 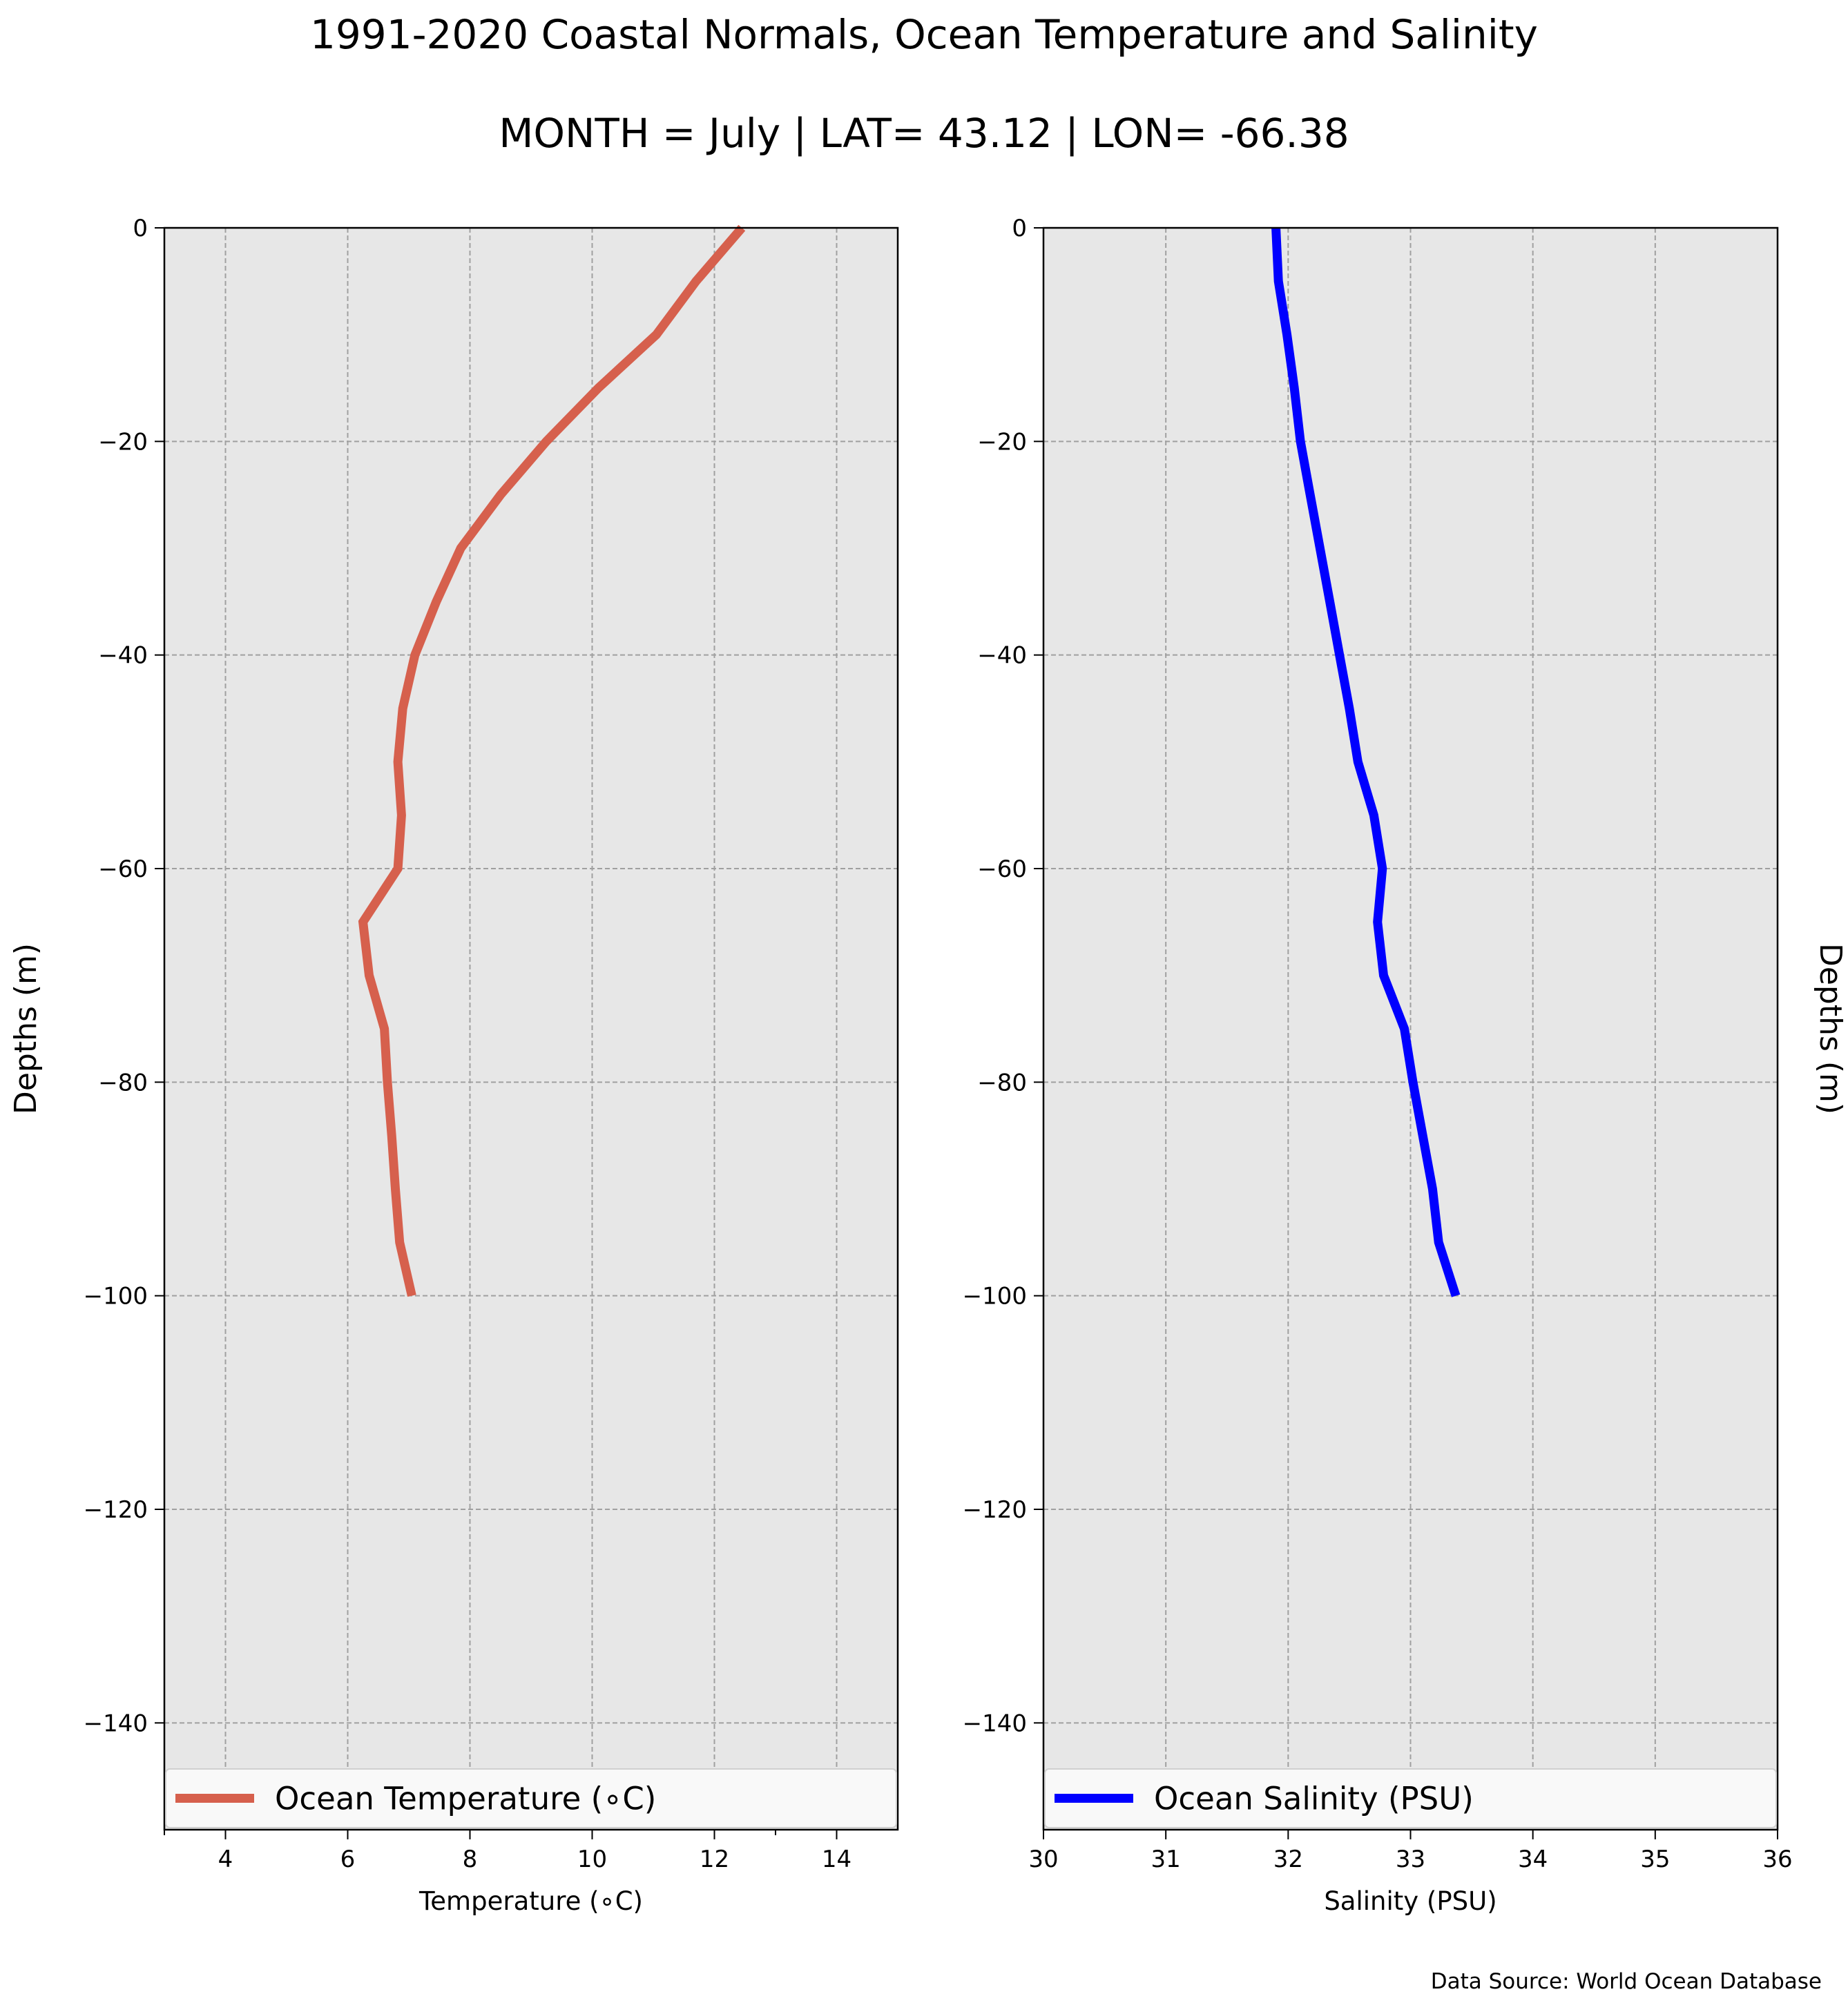 I want to click on salinity-legend, so click(x=1410, y=1798).